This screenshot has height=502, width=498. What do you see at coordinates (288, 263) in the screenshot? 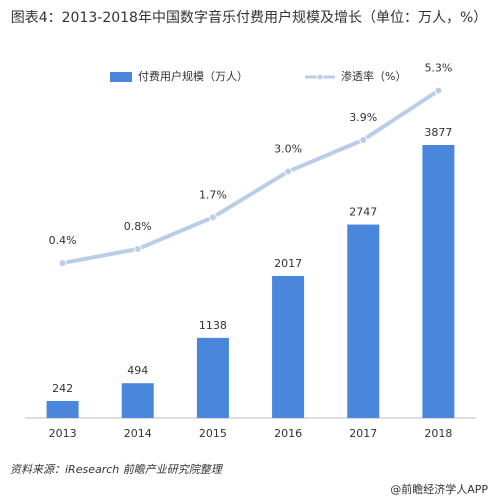
I see `data-label: 2017` at bounding box center [288, 263].